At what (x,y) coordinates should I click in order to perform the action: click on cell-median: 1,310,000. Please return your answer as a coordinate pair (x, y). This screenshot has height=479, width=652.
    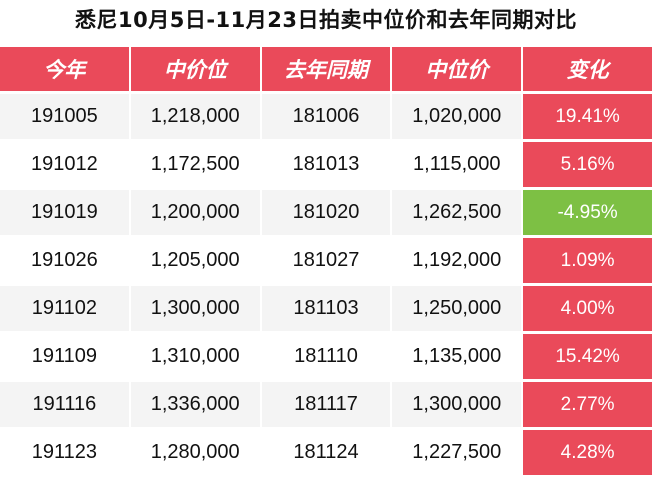
    Looking at the image, I should click on (195, 356).